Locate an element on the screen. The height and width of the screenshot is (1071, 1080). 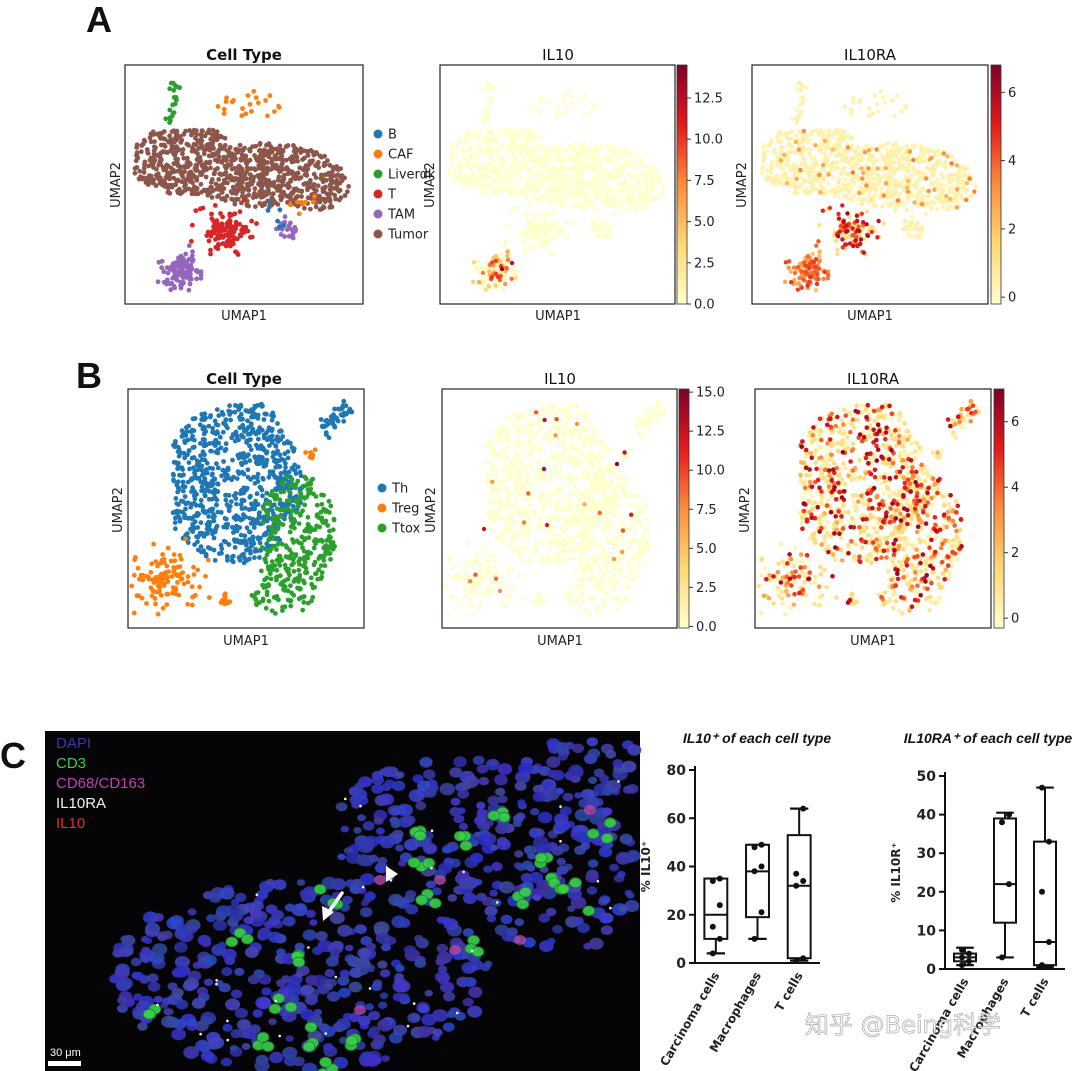
umap-b-celltype-xlabel: UMAP1 is located at coordinates (246, 641).